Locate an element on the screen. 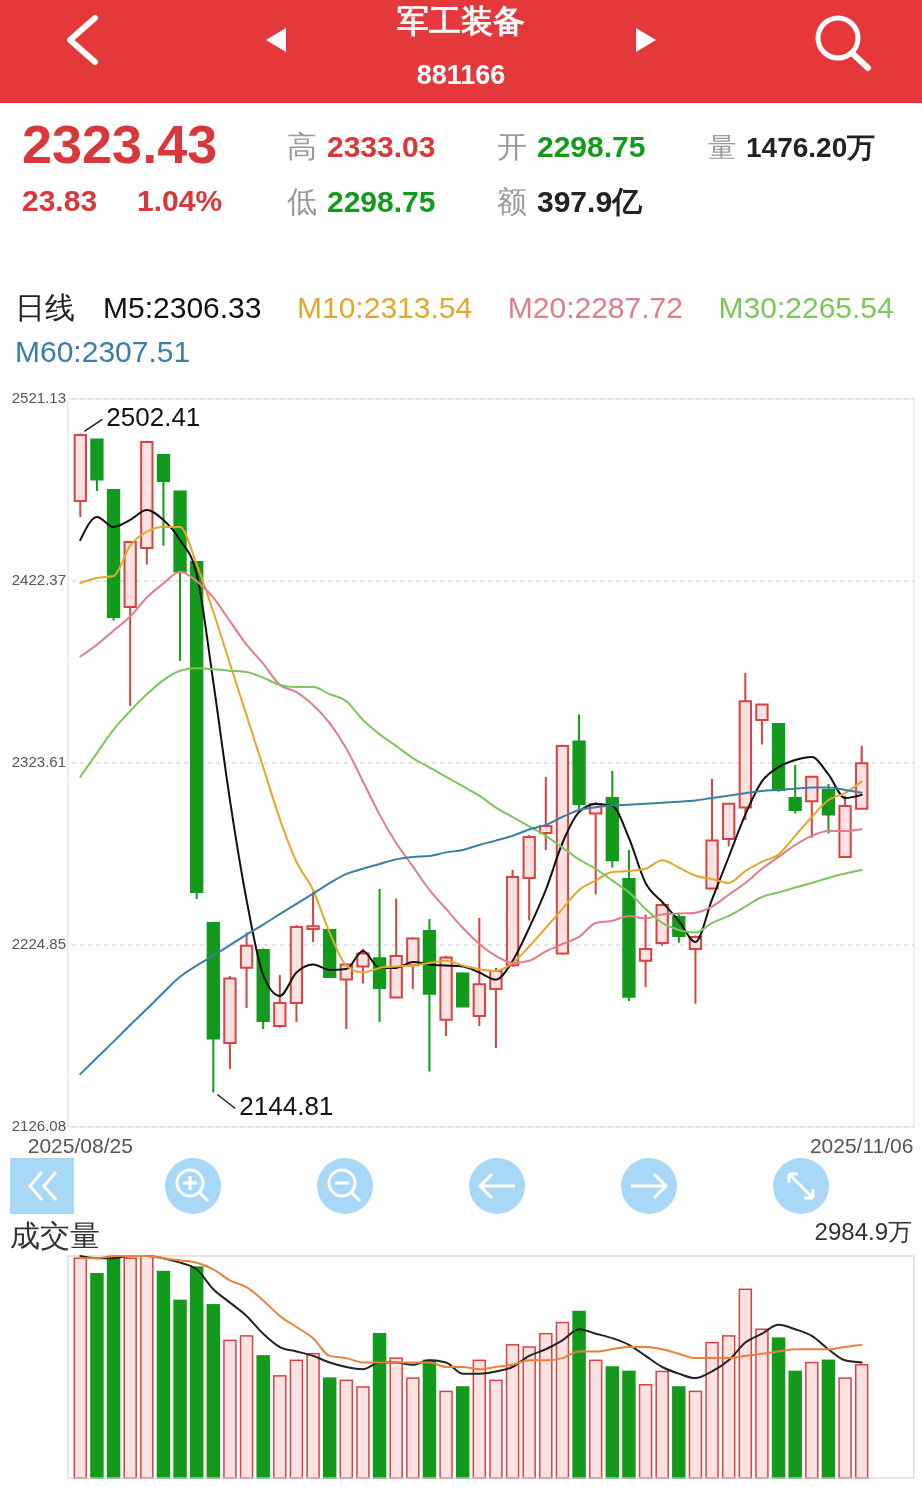  text: 23.83 is located at coordinates (60, 200).